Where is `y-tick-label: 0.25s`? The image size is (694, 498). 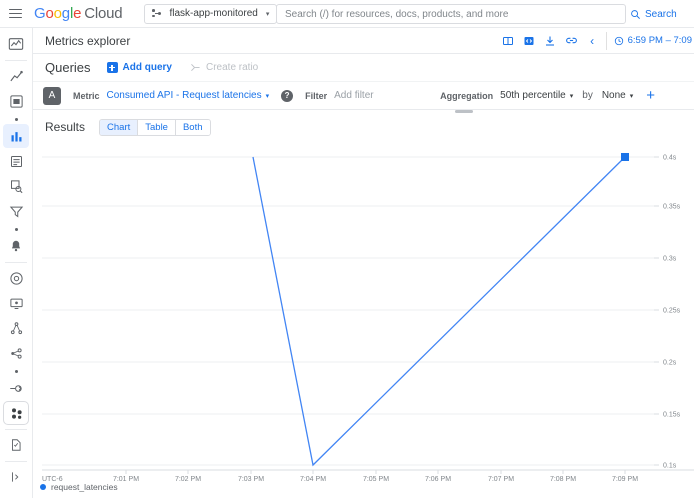 y-tick-label: 0.25s is located at coordinates (672, 311).